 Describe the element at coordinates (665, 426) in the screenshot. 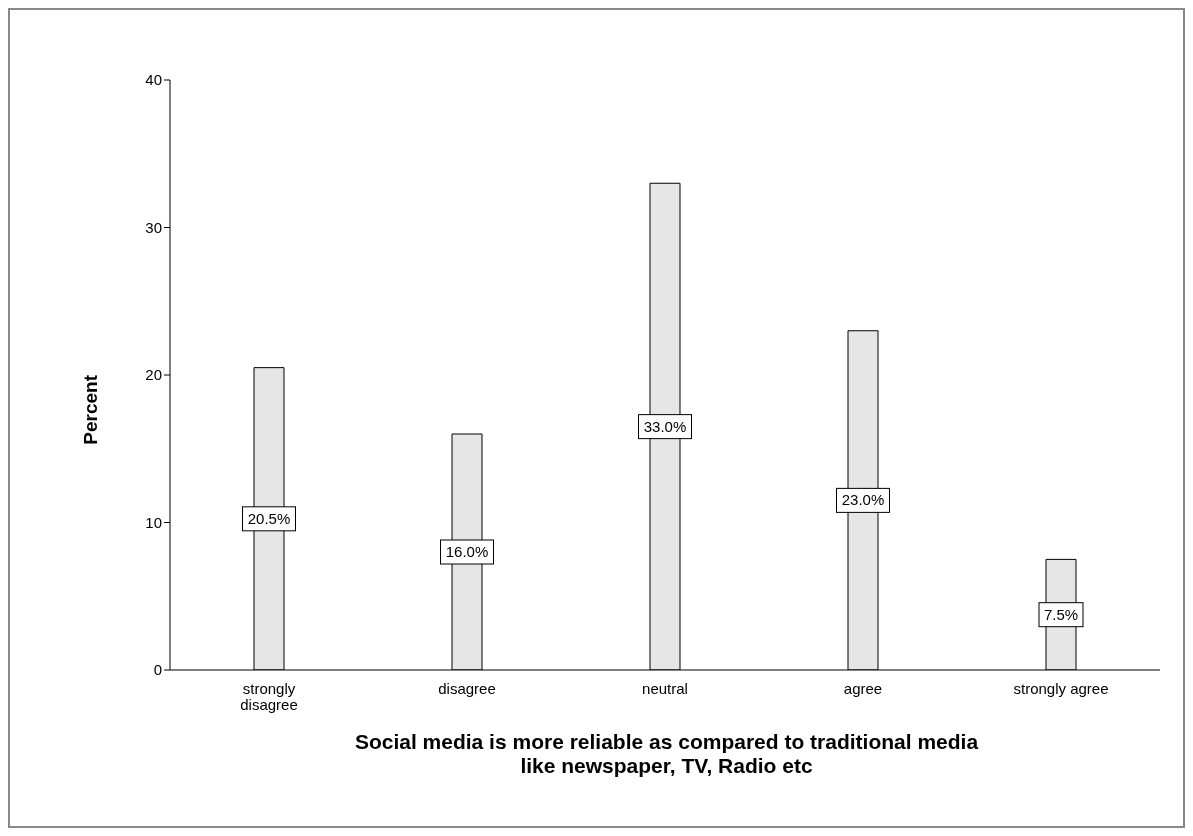

I see `data-label: 33.0%` at that location.